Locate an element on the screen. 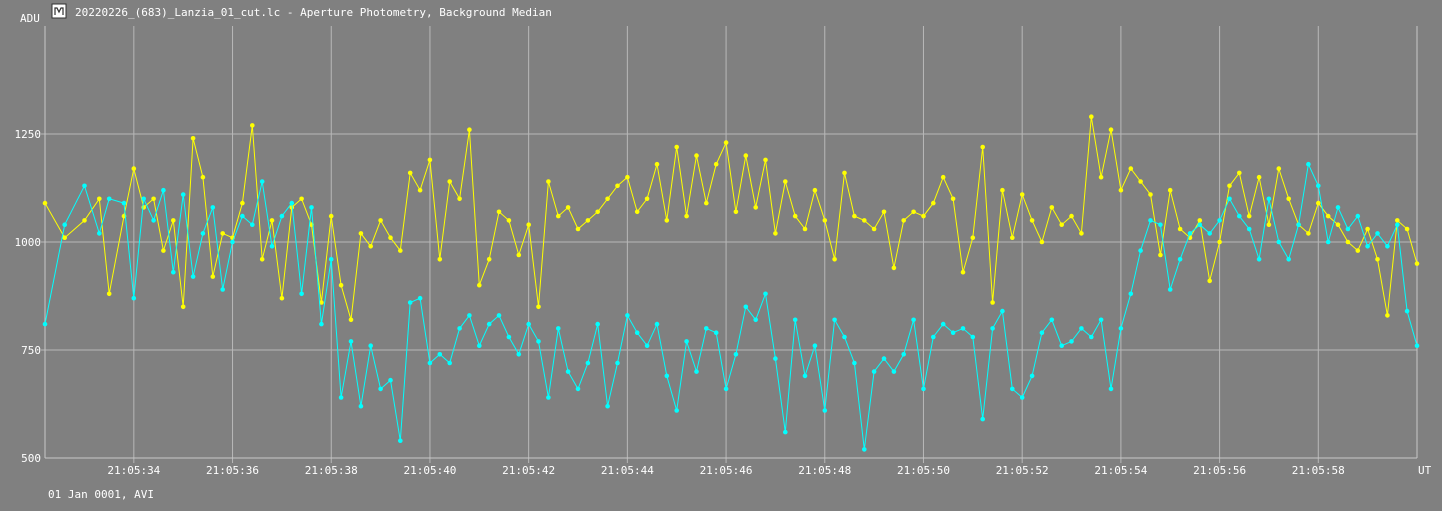  x-tick-label: 21:05:54 is located at coordinates (1120, 470).